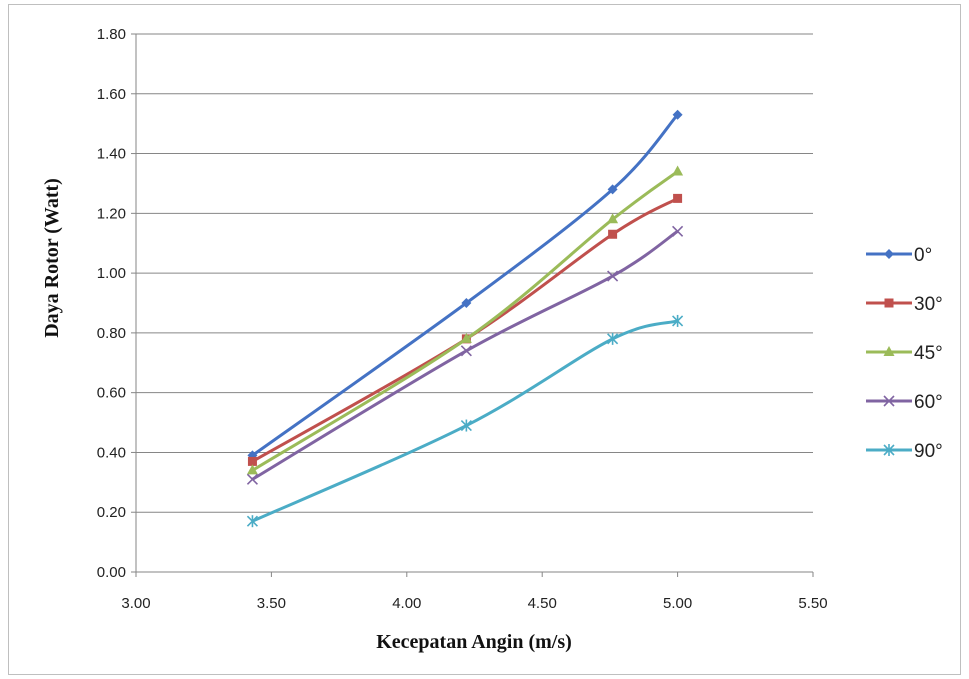 The image size is (969, 679). I want to click on y-tick-label: 1.20, so click(111, 213).